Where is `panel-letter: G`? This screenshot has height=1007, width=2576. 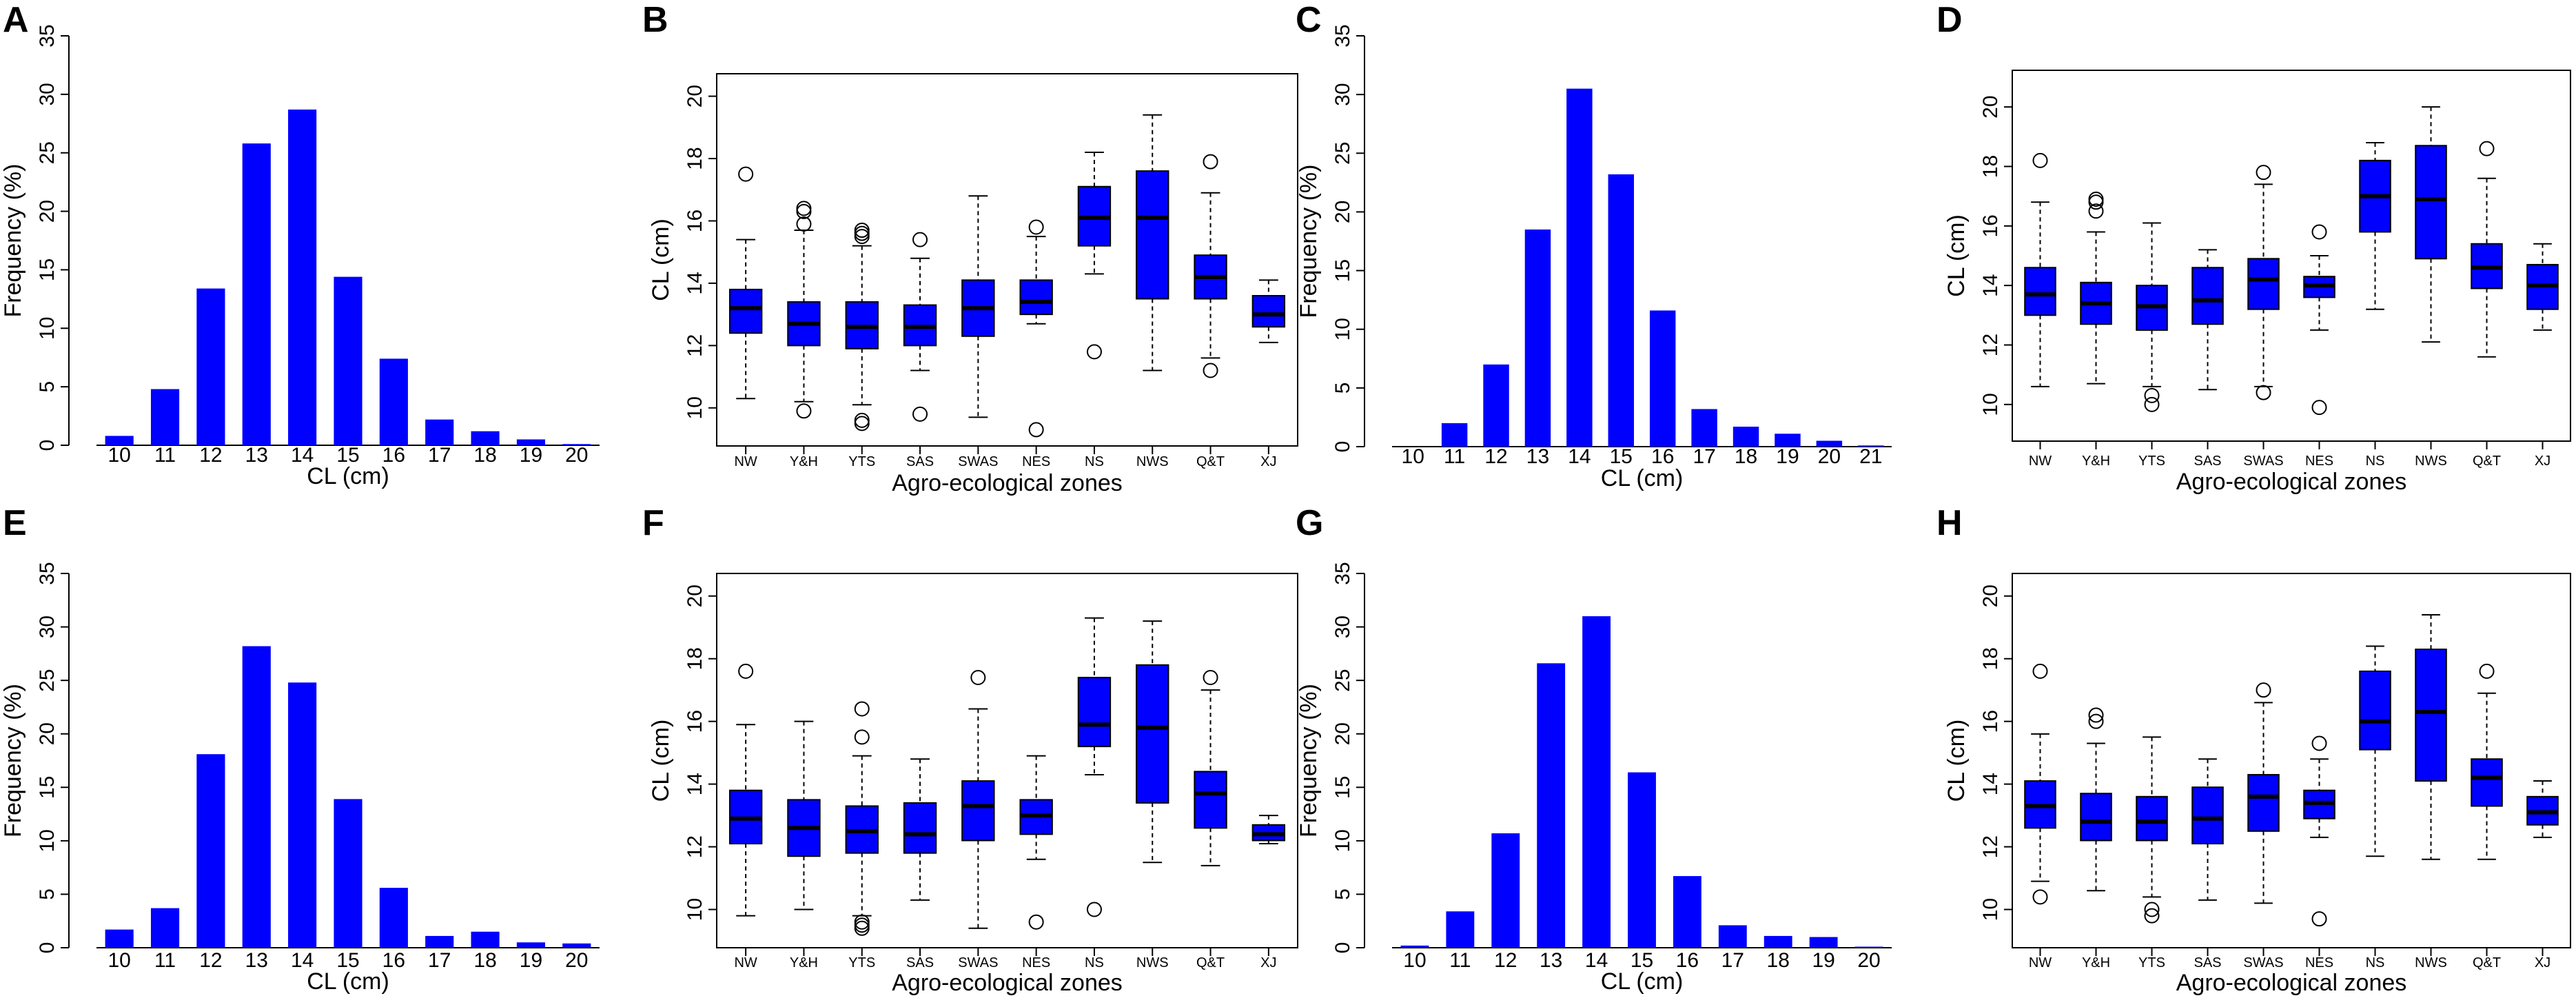 panel-letter: G is located at coordinates (1309, 523).